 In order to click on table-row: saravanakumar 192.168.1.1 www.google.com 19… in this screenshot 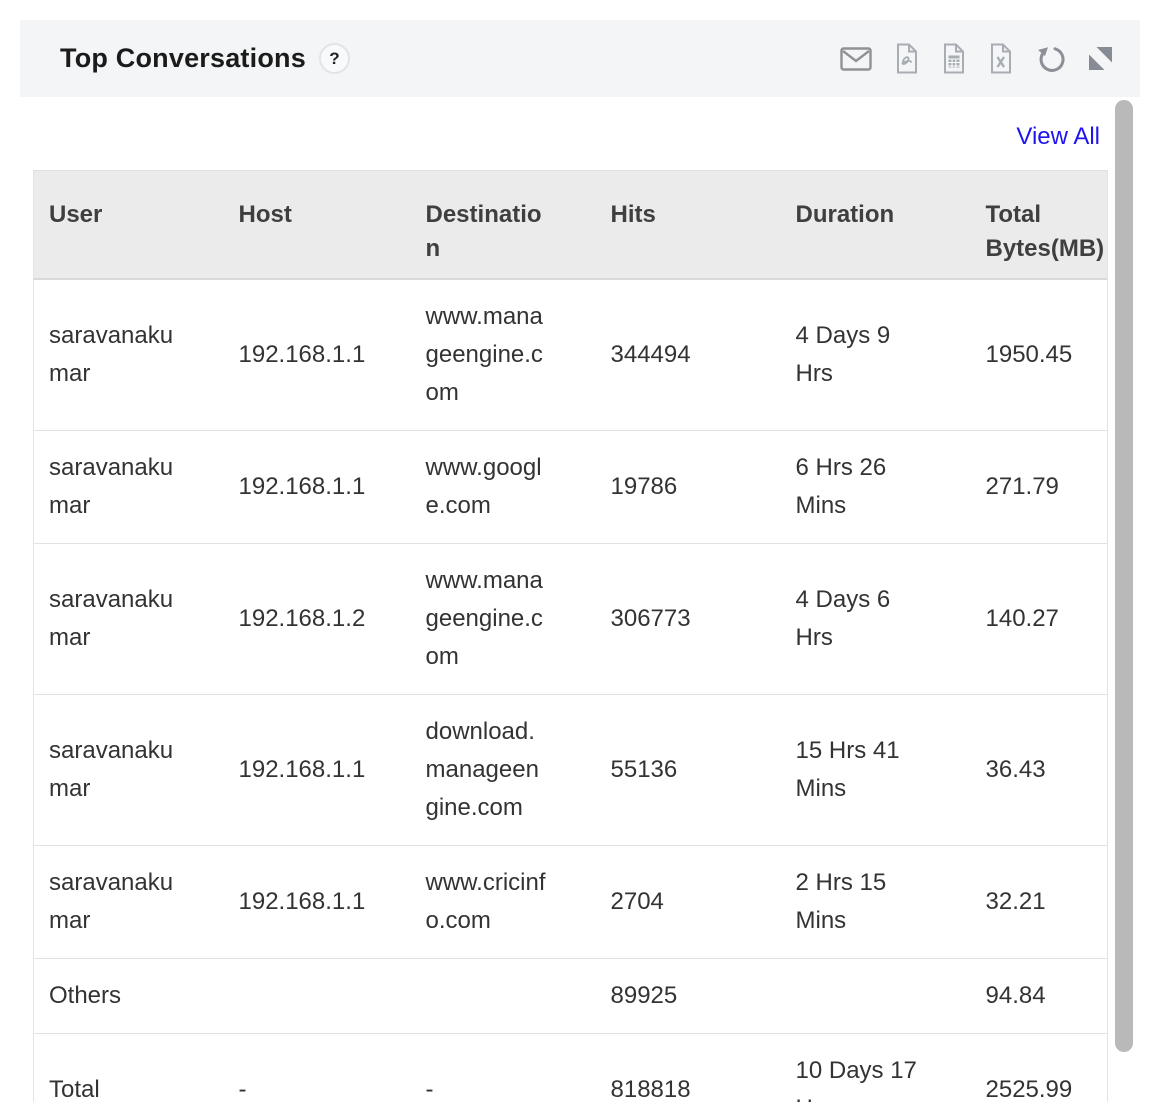, I will do `click(570, 487)`.